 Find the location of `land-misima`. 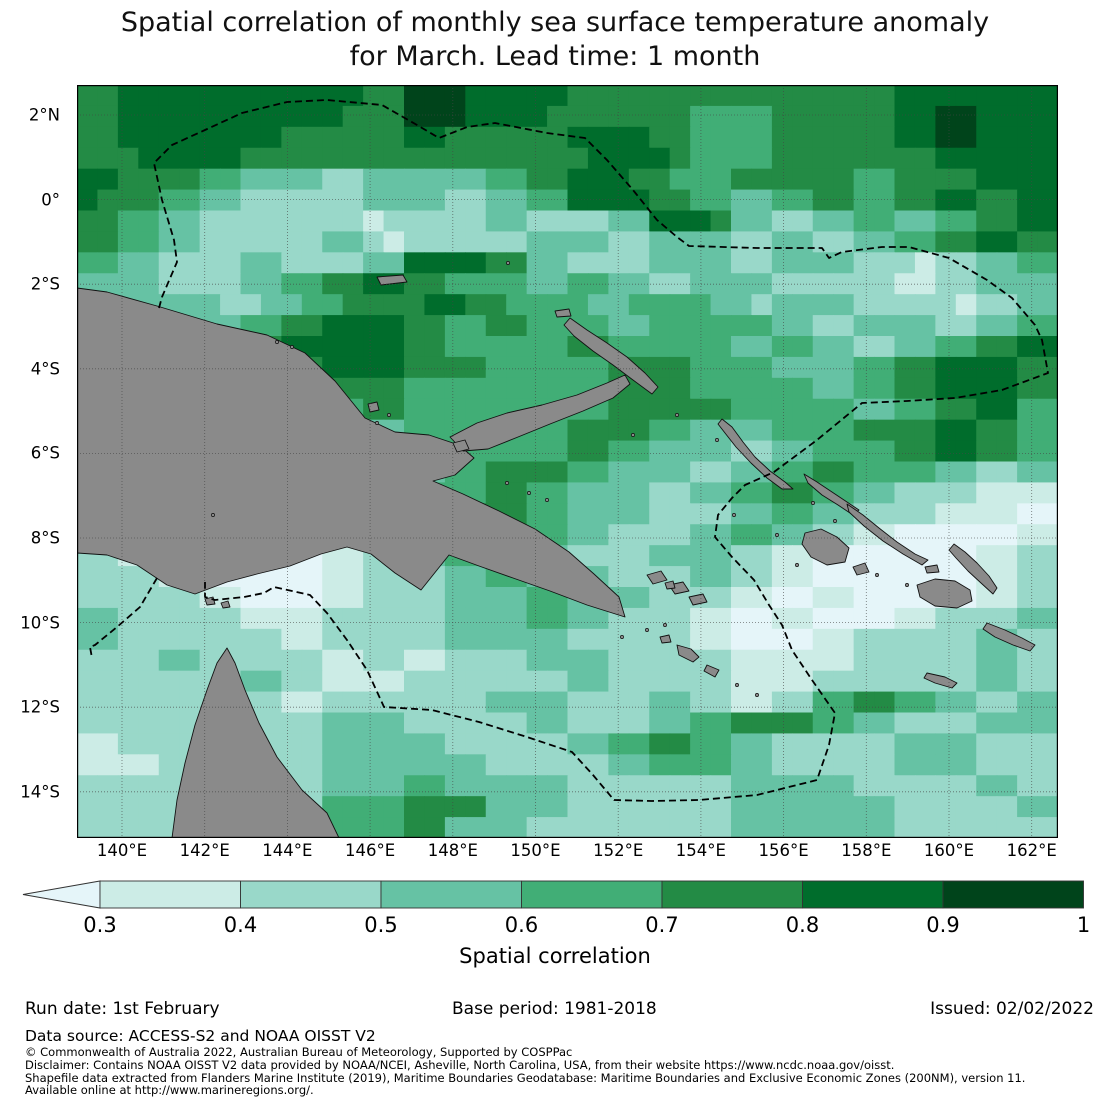

land-misima is located at coordinates (665, 639).